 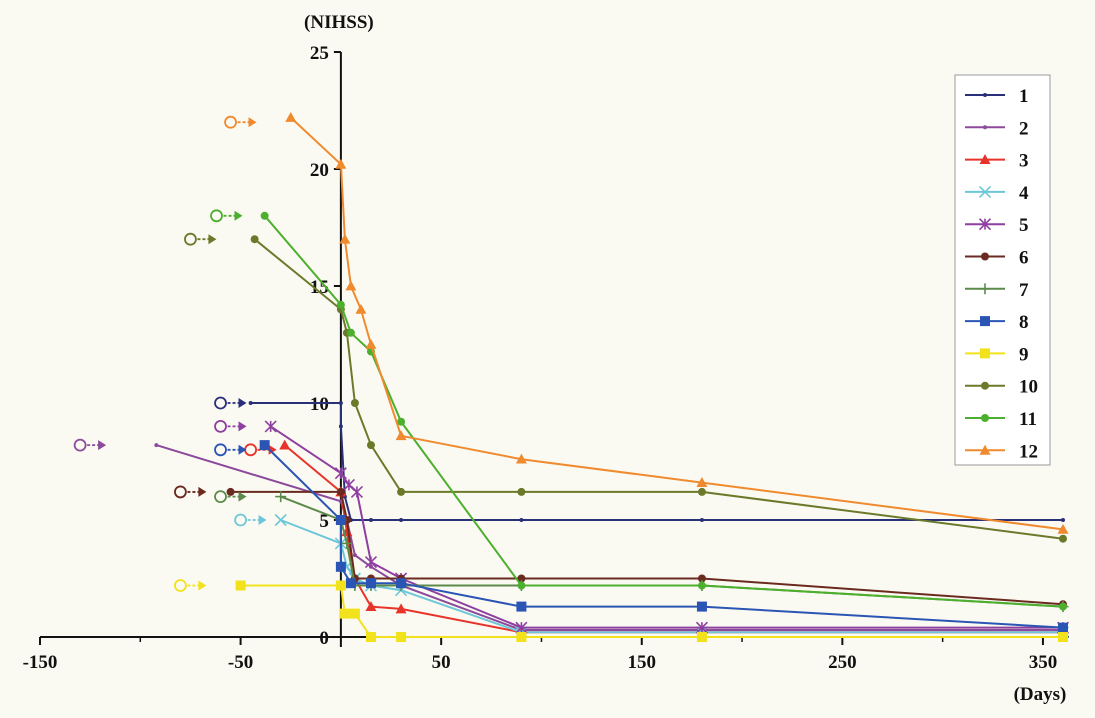 I want to click on legend-label: 1, so click(x=1024, y=96).